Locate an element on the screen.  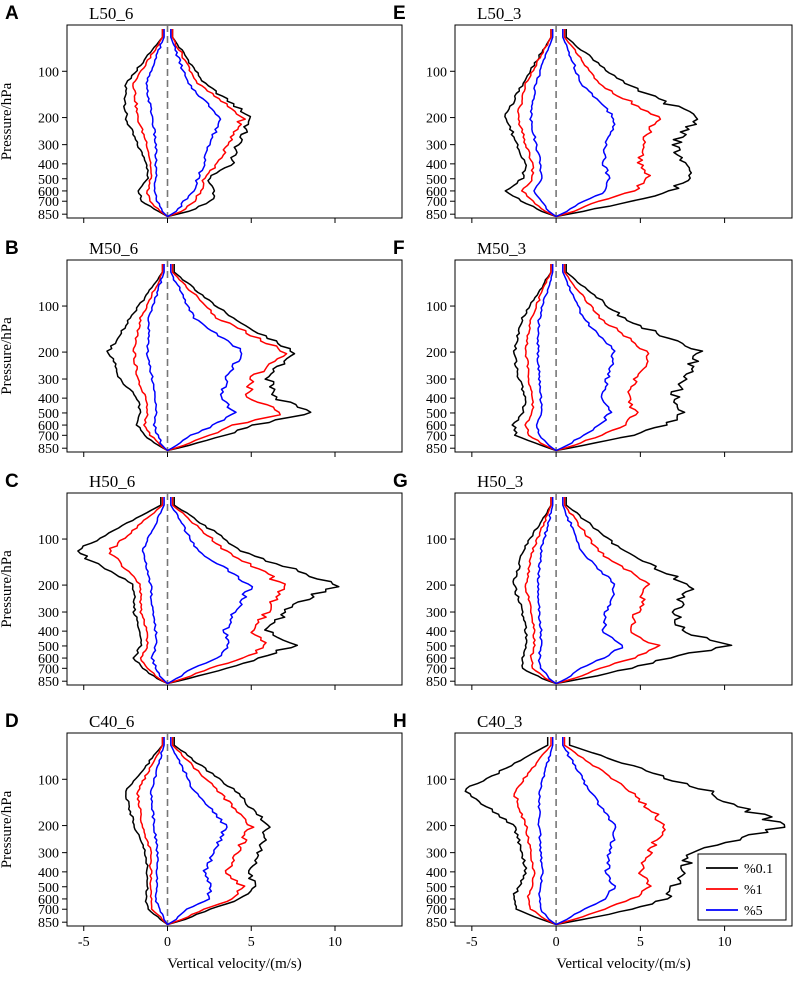
panel-title: M50_3 is located at coordinates (501, 248).